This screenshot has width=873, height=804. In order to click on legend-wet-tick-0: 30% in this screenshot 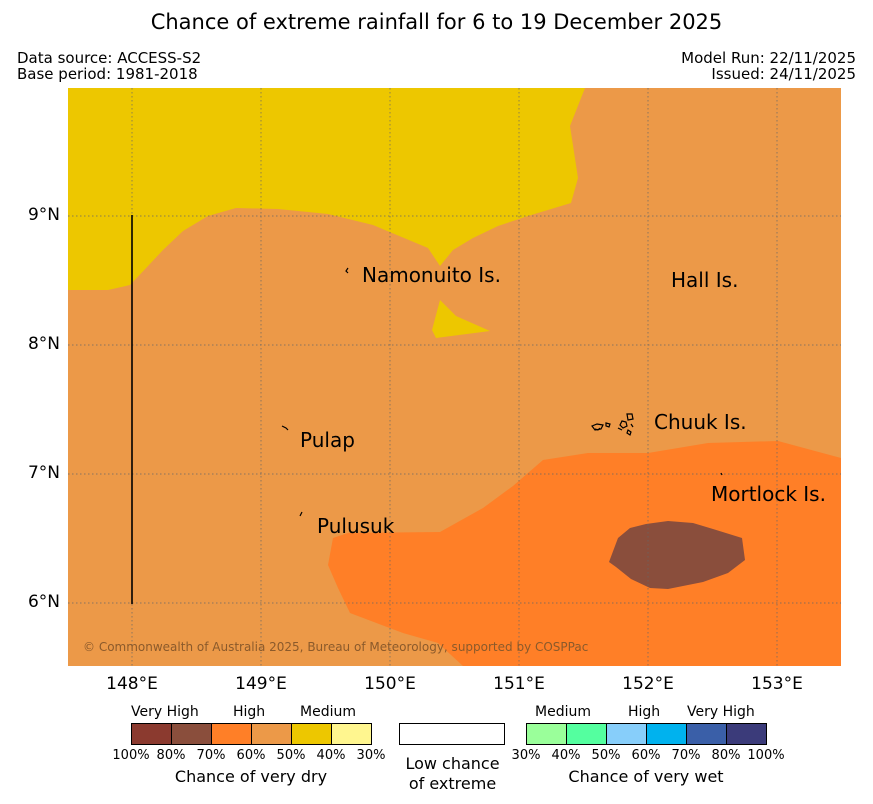, I will do `click(526, 755)`.